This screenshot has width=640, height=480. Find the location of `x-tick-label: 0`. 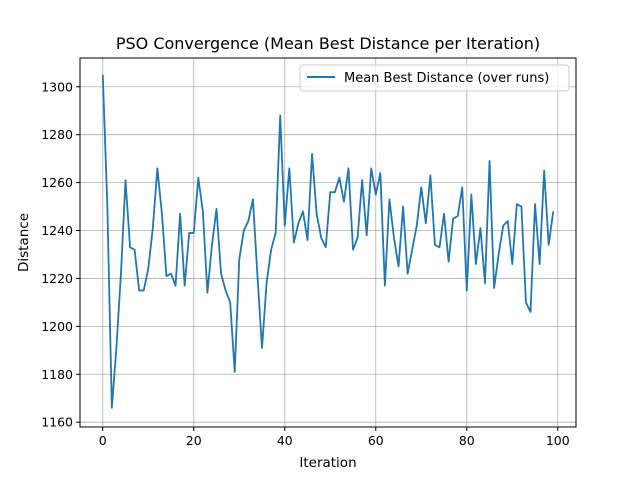

x-tick-label: 0 is located at coordinates (103, 440).